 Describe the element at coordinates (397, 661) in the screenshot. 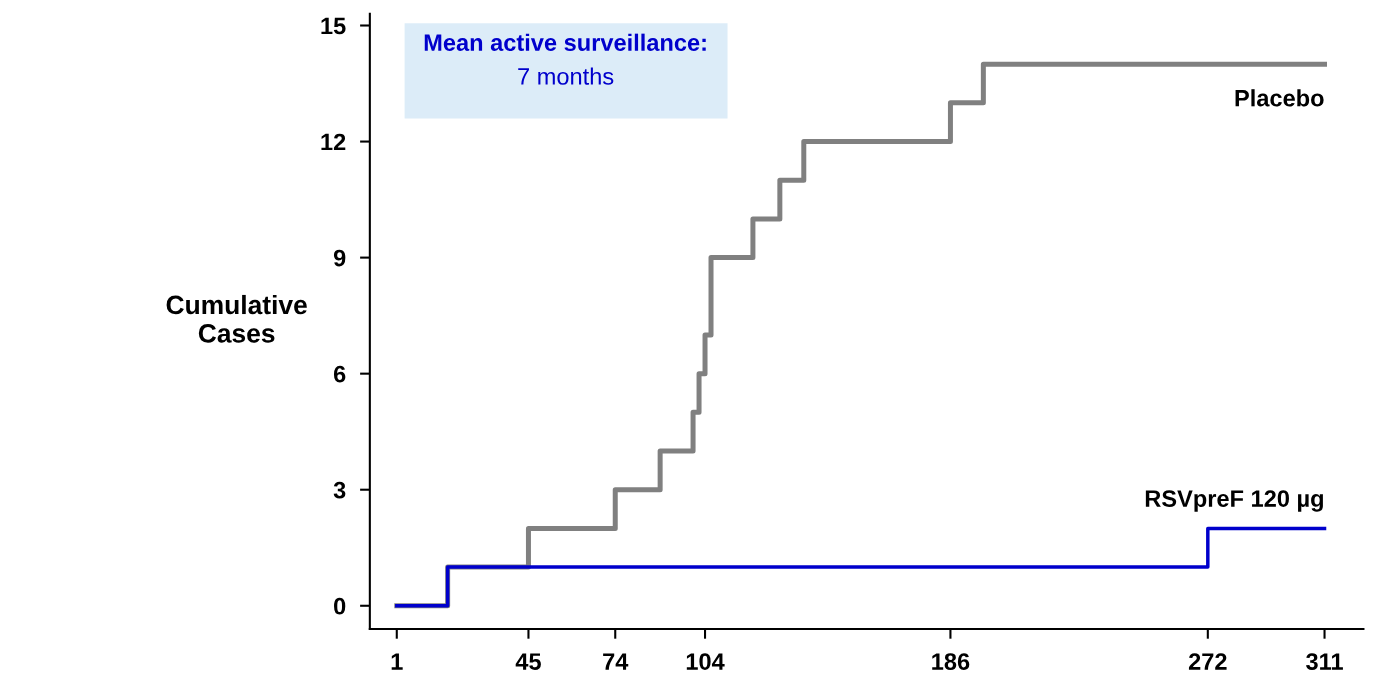

I see `x-tick-label: 1` at that location.